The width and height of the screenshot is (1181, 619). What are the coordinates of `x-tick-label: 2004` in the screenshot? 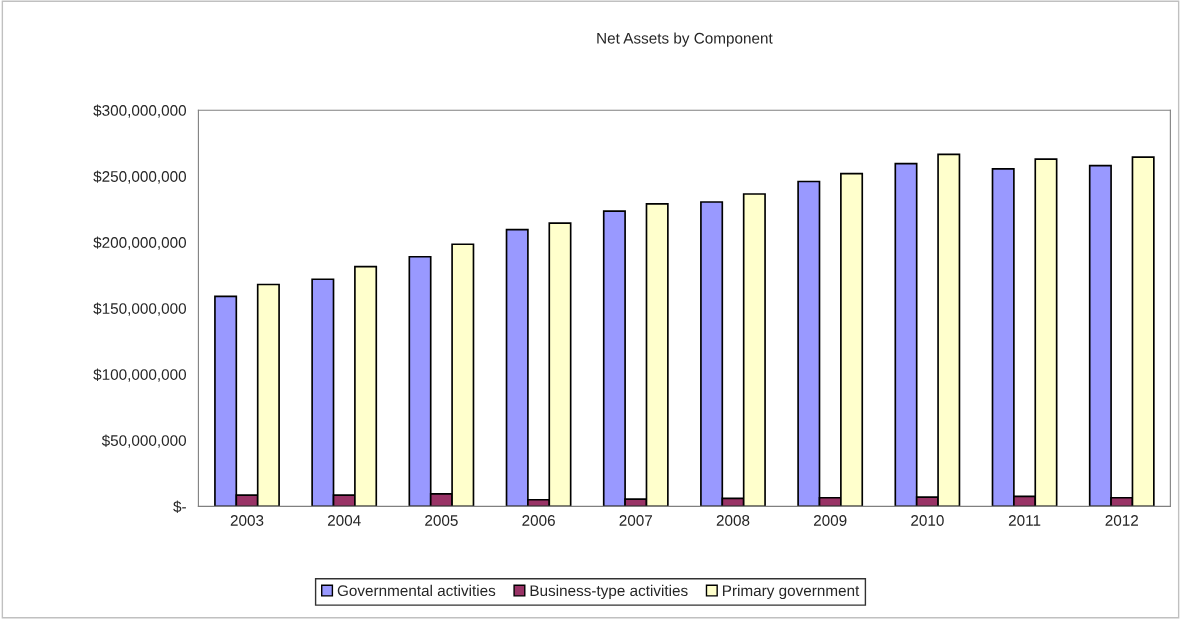 It's located at (344, 520).